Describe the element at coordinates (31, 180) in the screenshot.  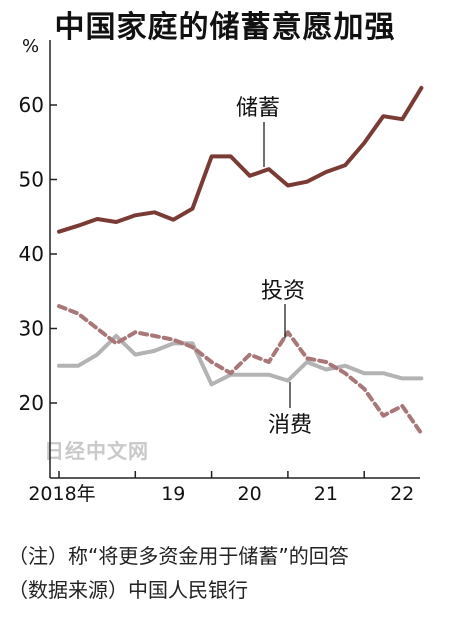
I see `y-tick-label: 50` at that location.